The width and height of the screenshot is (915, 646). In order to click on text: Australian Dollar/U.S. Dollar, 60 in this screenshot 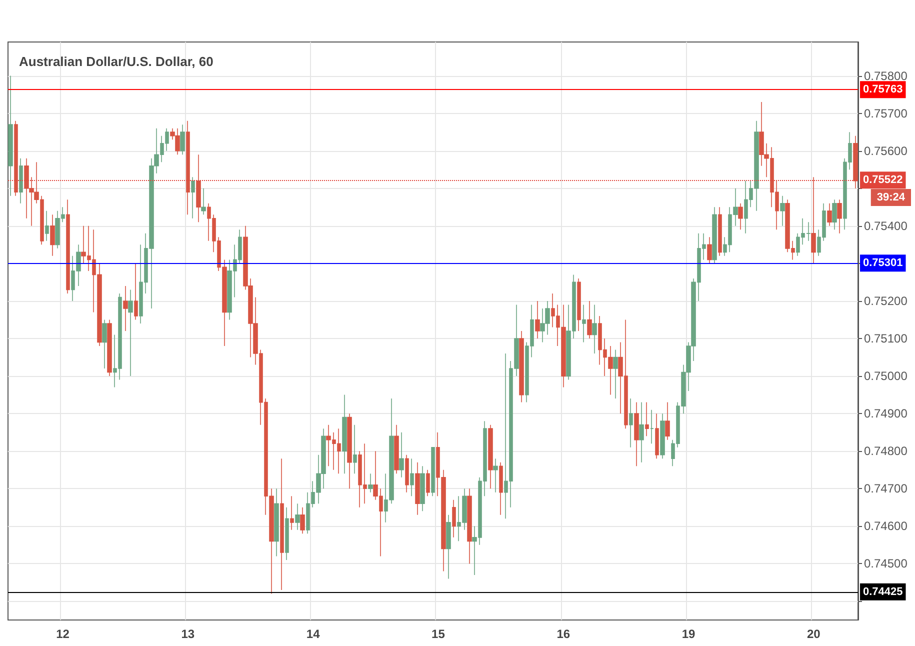, I will do `click(116, 61)`.